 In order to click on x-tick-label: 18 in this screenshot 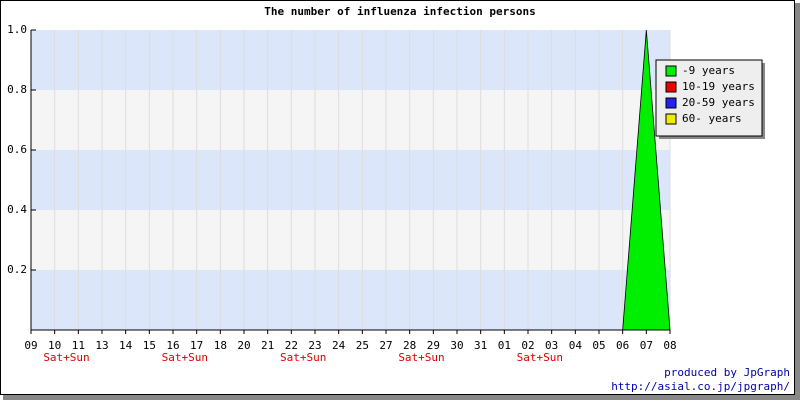, I will do `click(220, 345)`.